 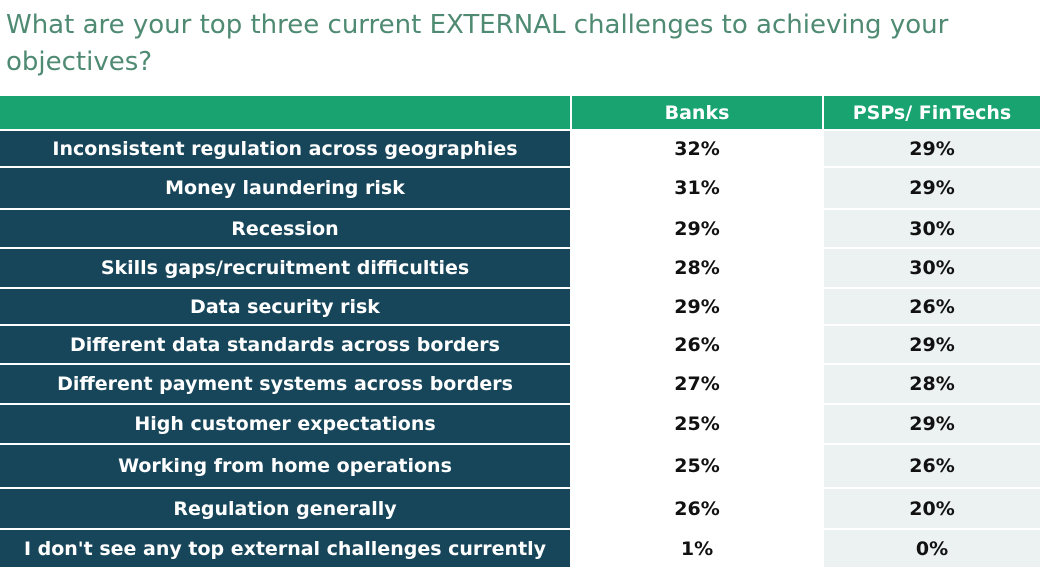 I want to click on psps-fintechs-value: 20%, so click(x=931, y=508).